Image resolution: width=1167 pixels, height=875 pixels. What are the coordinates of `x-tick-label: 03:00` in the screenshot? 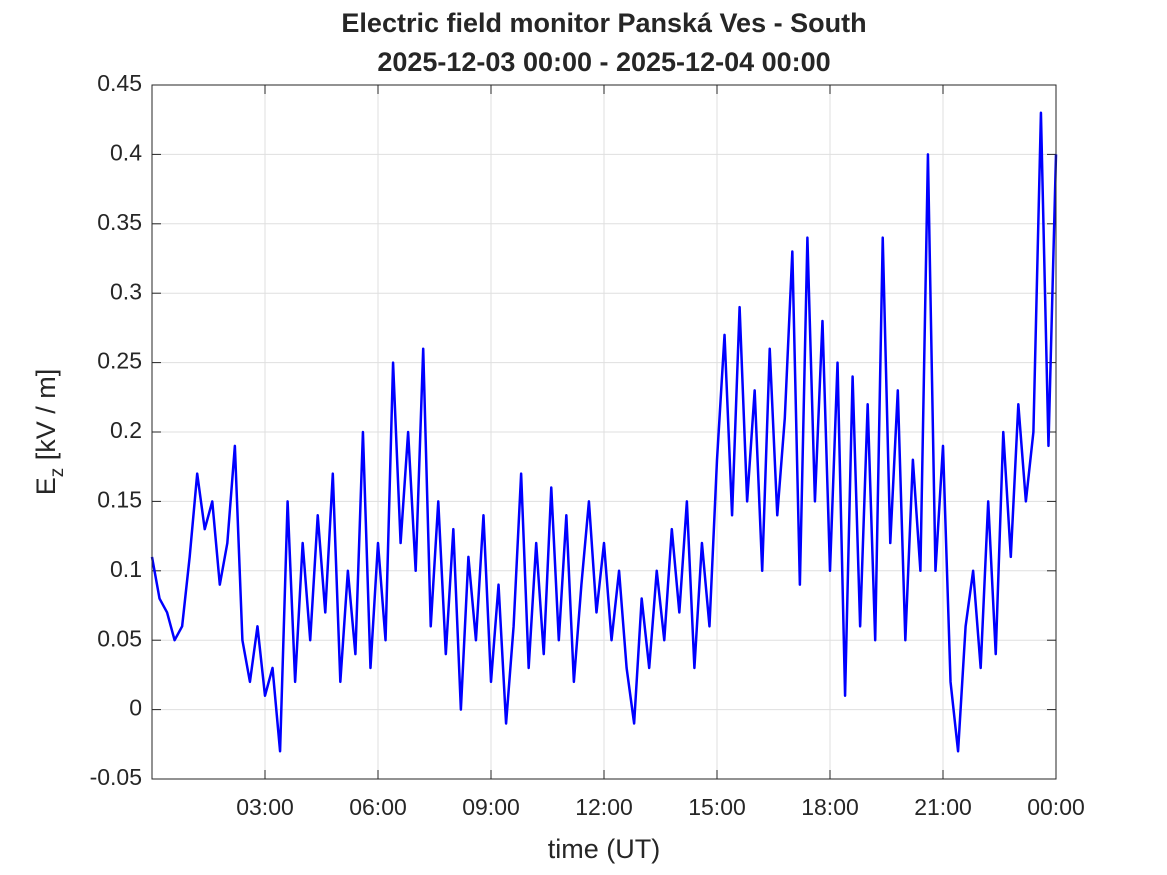 It's located at (265, 807).